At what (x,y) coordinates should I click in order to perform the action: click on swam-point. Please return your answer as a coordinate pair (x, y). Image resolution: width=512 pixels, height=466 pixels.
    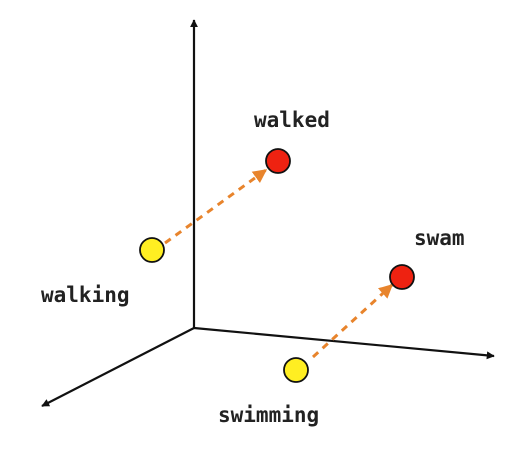
    Looking at the image, I should click on (402, 277).